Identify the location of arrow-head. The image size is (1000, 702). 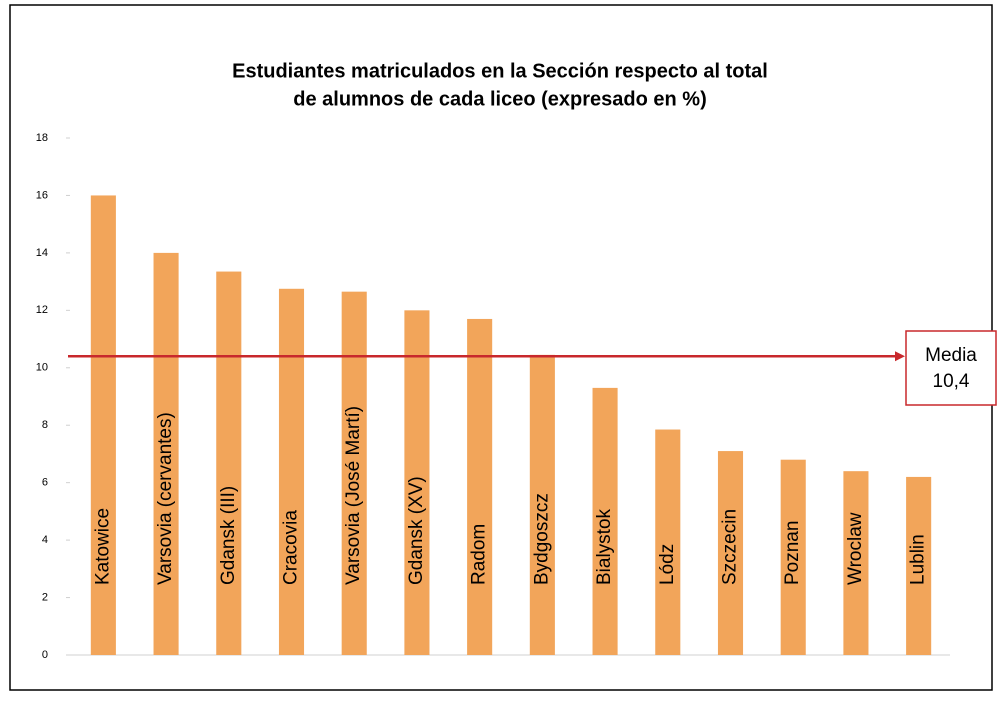
(900, 356).